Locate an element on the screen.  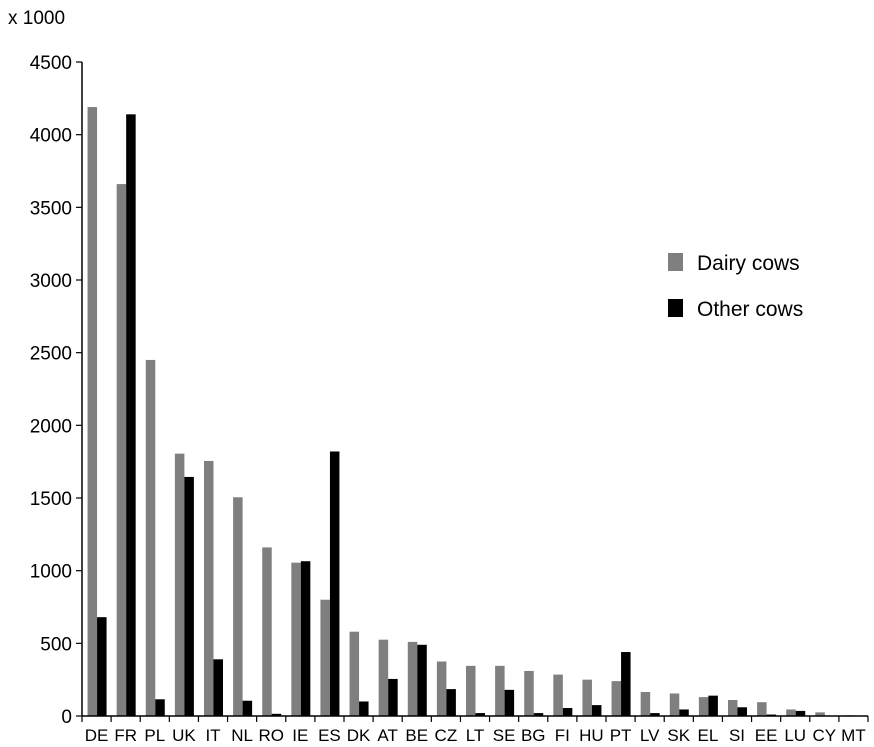
bar-dairy-cows-sk is located at coordinates (674, 704).